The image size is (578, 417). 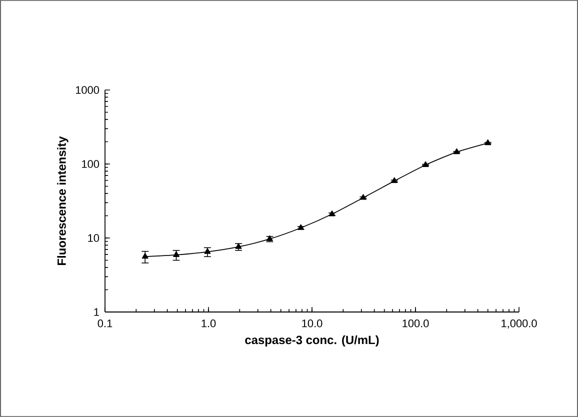 What do you see at coordinates (96, 312) in the screenshot?
I see `y-tick-label: 1` at bounding box center [96, 312].